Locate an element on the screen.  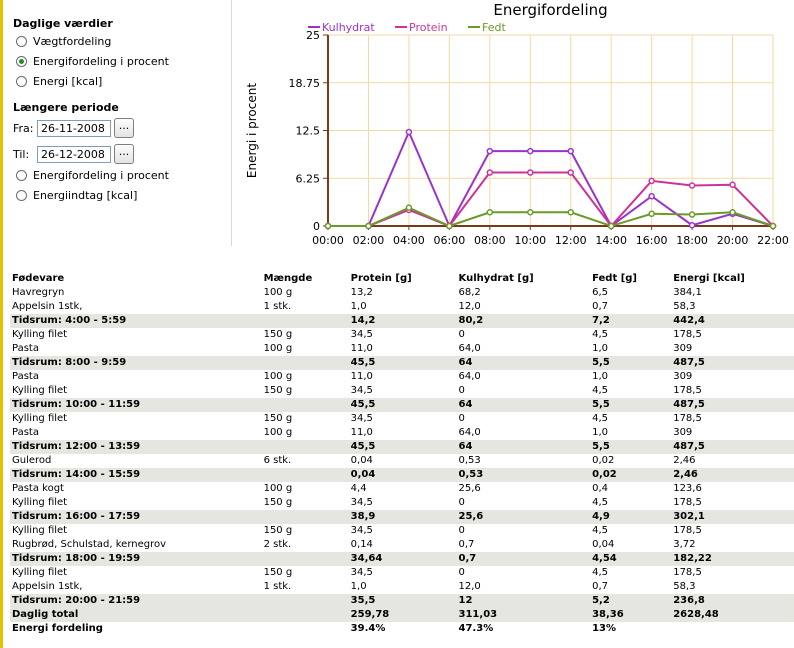
table-cell: 259,78 is located at coordinates (370, 614).